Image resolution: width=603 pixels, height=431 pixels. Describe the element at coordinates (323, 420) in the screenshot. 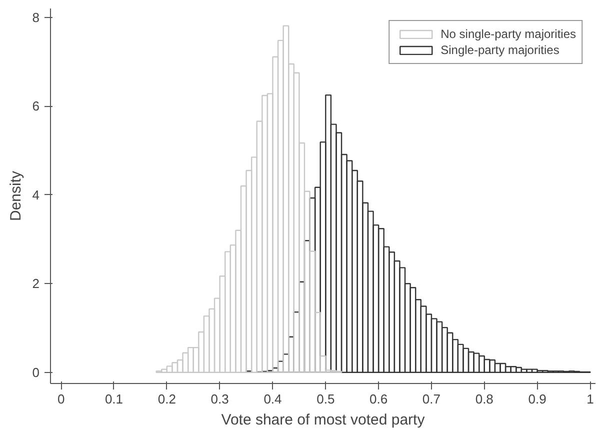

I see `x-axis-title: Vote share of most voted party` at that location.